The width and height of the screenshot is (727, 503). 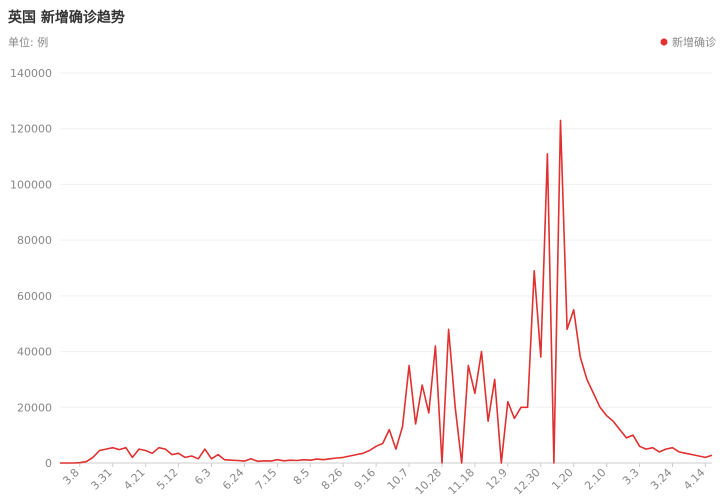 I want to click on y-tick-label: 140000, so click(x=31, y=73).